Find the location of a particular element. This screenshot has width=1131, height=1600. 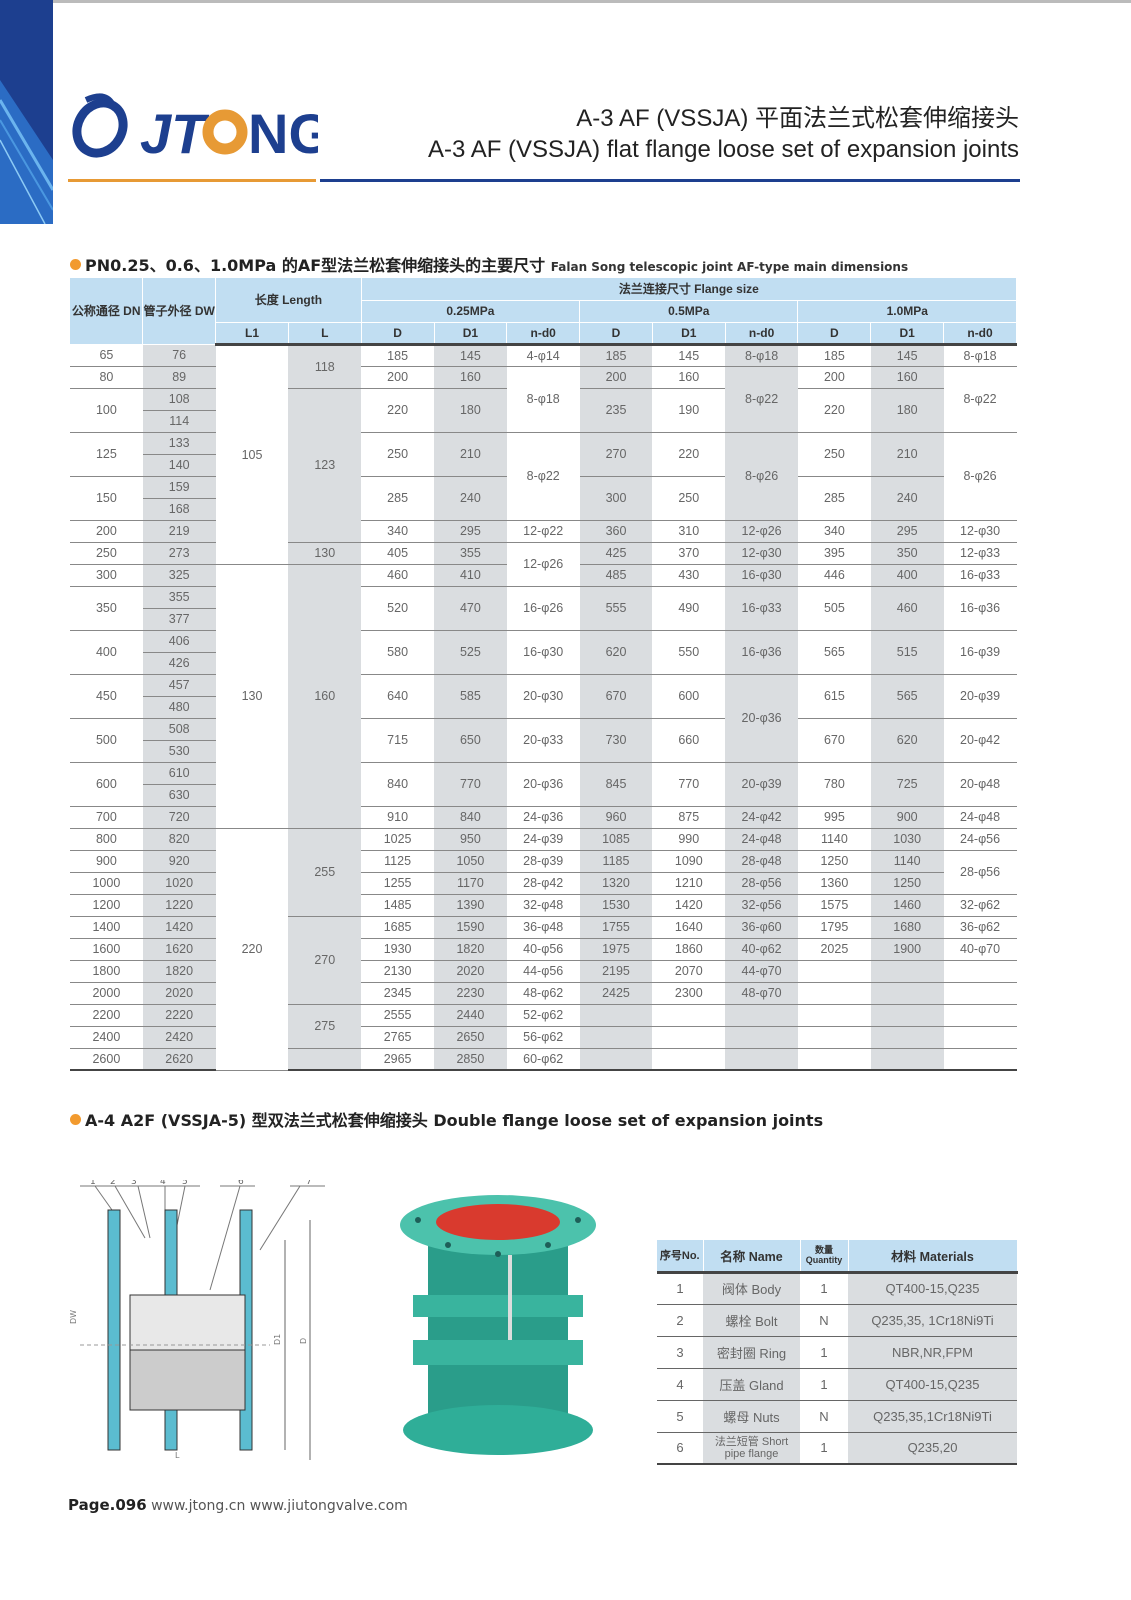

table-cell: 670 is located at coordinates (834, 740).